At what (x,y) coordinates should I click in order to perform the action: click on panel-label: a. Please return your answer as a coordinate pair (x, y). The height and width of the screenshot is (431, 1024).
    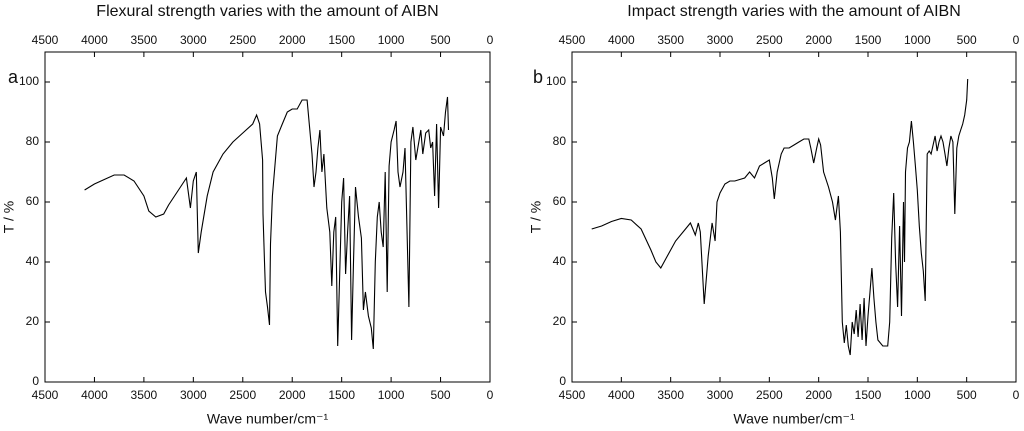
    Looking at the image, I should click on (13, 77).